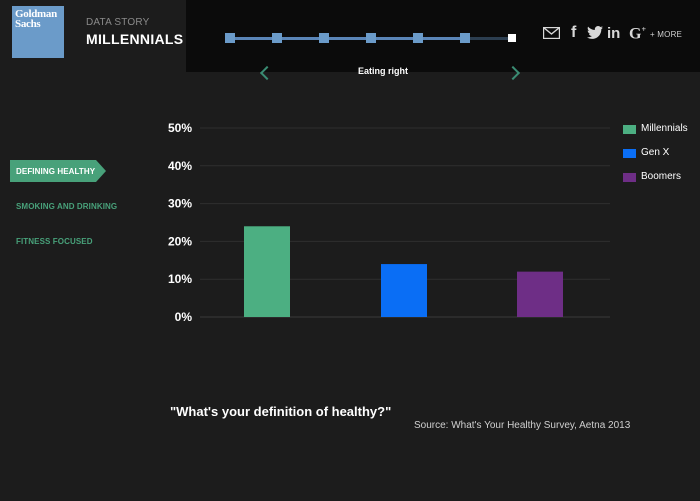  Describe the element at coordinates (638, 34) in the screenshot. I see `google-plus-icon: G+` at that location.